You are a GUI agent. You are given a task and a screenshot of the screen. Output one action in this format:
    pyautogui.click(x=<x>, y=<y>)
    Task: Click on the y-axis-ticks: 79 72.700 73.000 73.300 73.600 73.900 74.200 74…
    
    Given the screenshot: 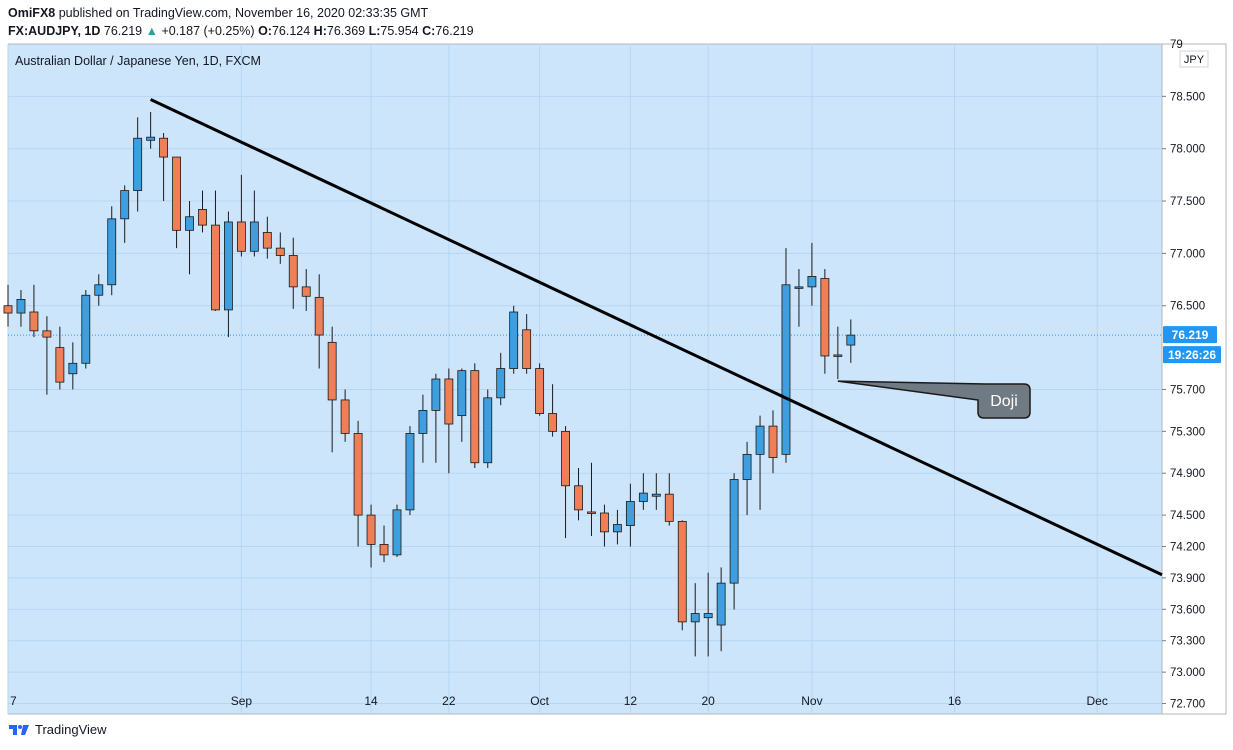 What is the action you would take?
    pyautogui.click(x=1183, y=375)
    